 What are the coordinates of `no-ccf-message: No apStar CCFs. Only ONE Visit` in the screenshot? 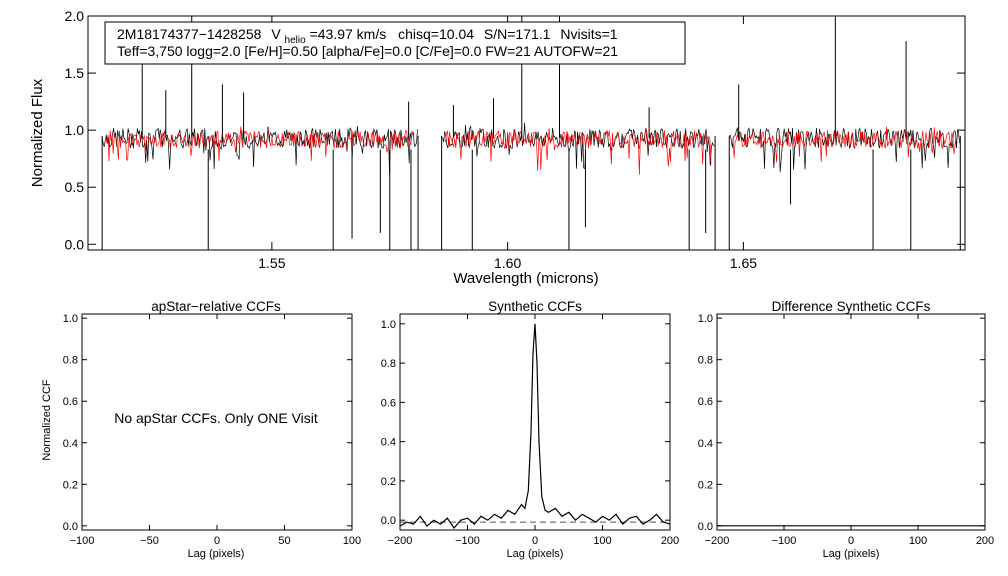 It's located at (216, 418).